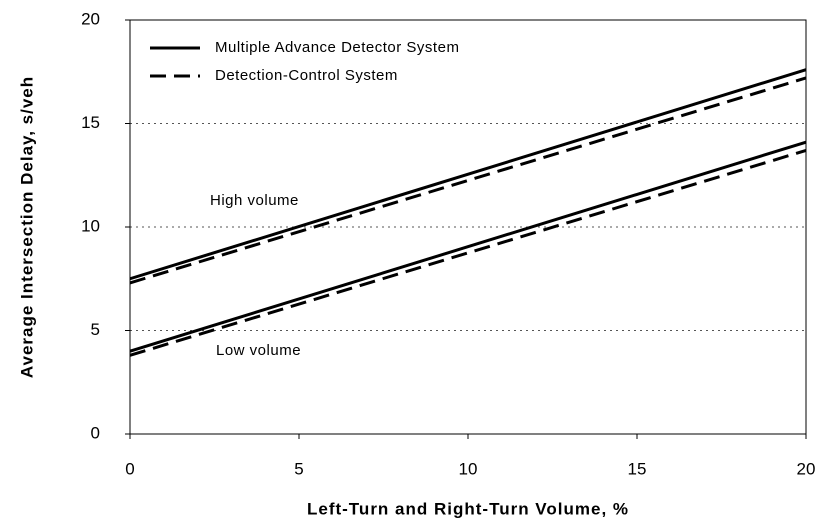 This screenshot has width=819, height=531. What do you see at coordinates (90, 225) in the screenshot?
I see `y-tick-label: 10` at bounding box center [90, 225].